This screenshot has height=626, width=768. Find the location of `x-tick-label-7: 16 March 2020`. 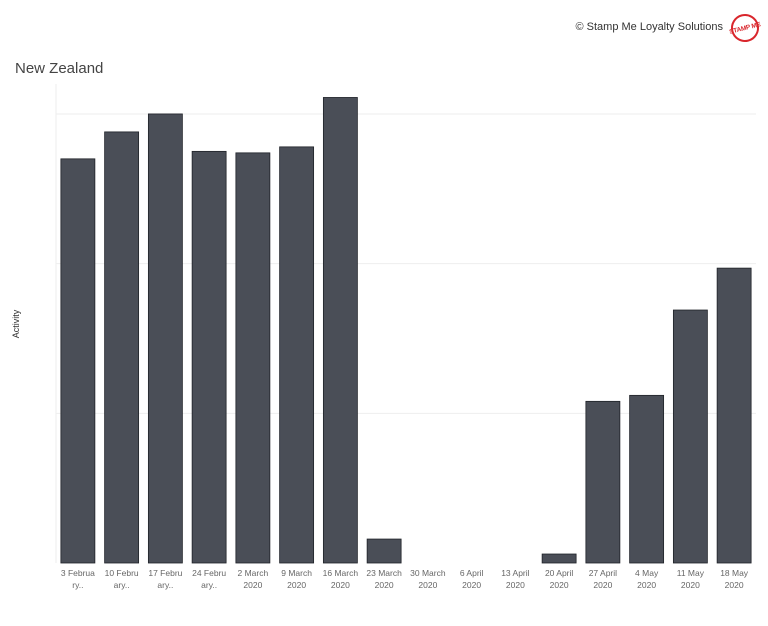

x-tick-label-7: 16 March 2020 is located at coordinates (341, 579).